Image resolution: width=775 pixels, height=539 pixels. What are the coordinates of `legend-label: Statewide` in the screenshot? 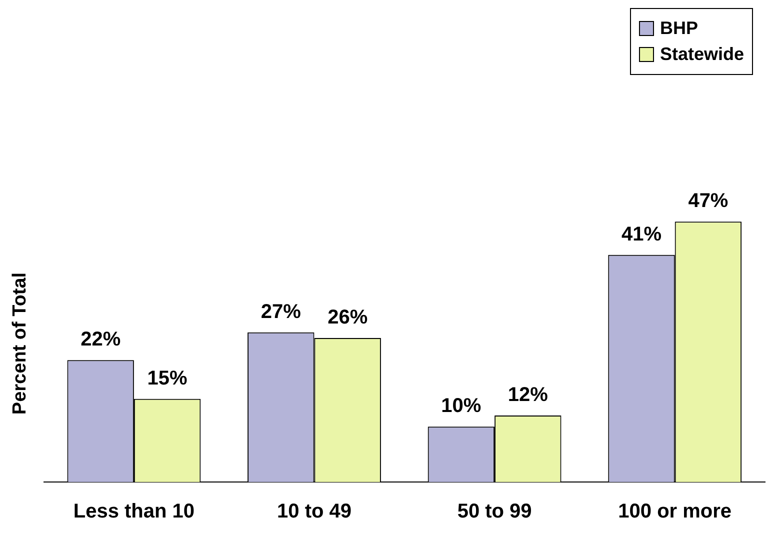 It's located at (701, 54).